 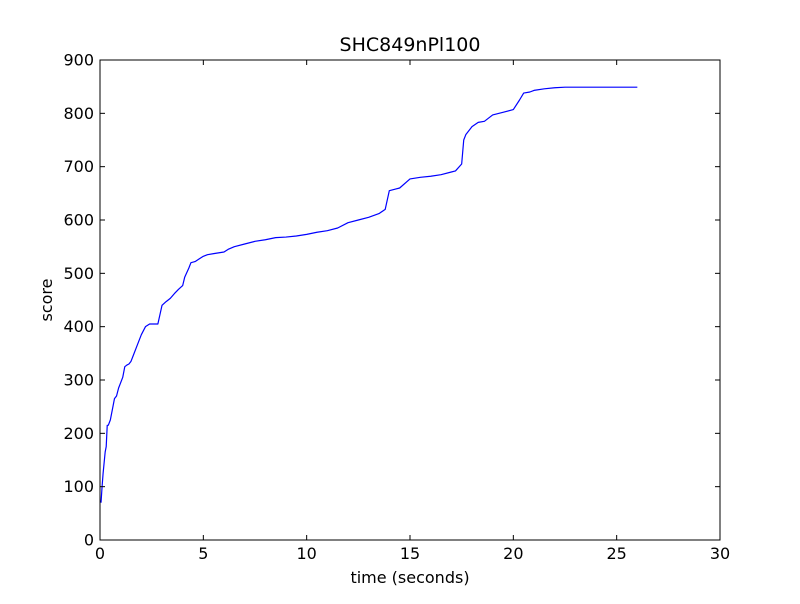 What do you see at coordinates (203, 553) in the screenshot?
I see `x-tick-label: 5` at bounding box center [203, 553].